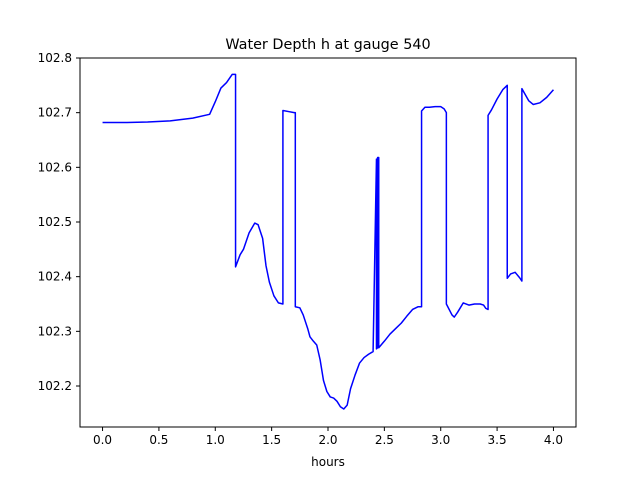  I want to click on y-tick-label: 102.3, so click(55, 331).